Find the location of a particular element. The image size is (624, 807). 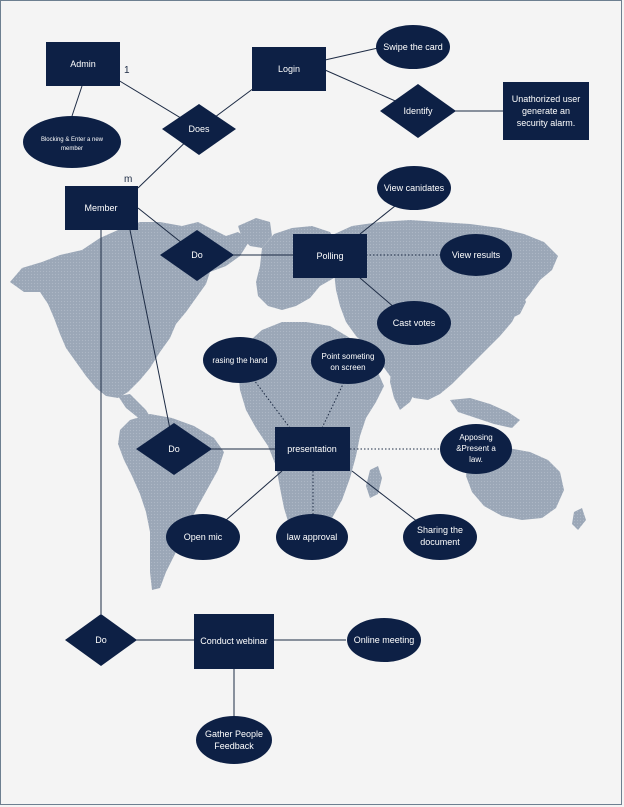

attribute-cast-votes: Cast votes is located at coordinates (414, 323).